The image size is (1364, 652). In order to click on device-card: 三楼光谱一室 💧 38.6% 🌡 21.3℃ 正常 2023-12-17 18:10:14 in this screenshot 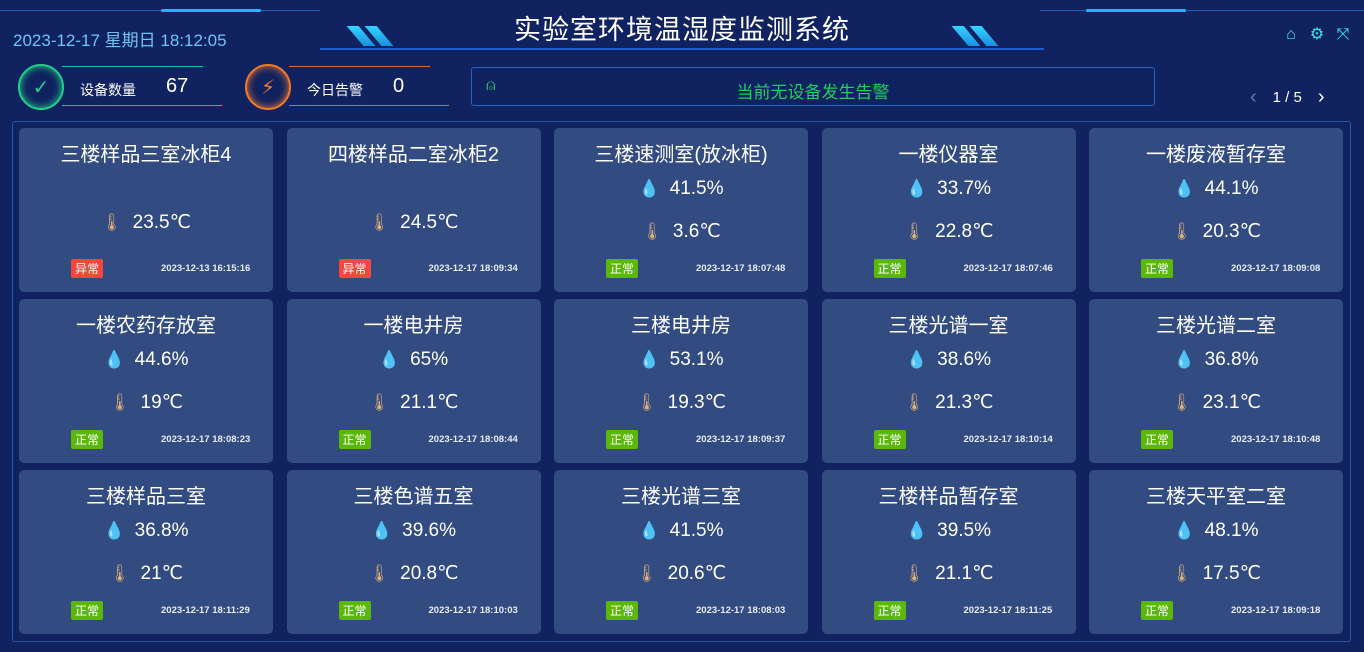, I will do `click(948, 381)`.